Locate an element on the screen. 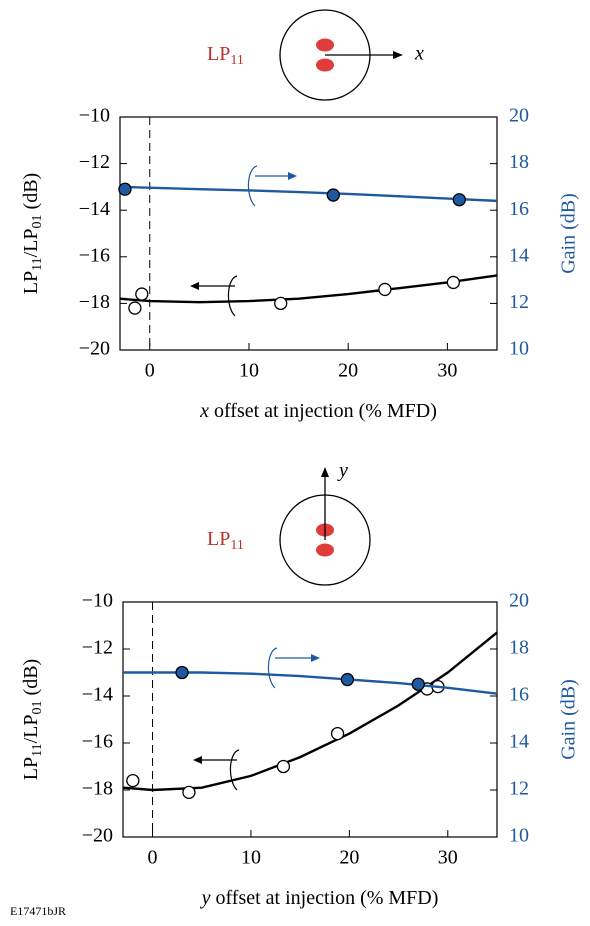 The image size is (590, 926). x-axis-label: x offset at injection (% MFD) is located at coordinates (318, 411).